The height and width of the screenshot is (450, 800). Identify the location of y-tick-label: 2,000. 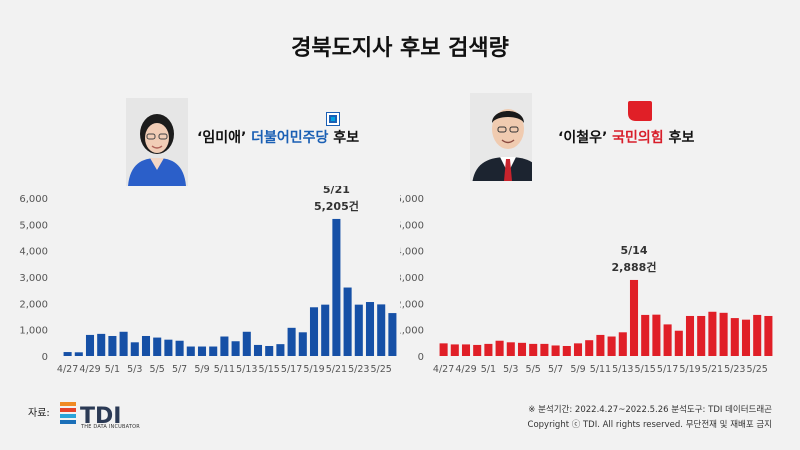
(33, 304).